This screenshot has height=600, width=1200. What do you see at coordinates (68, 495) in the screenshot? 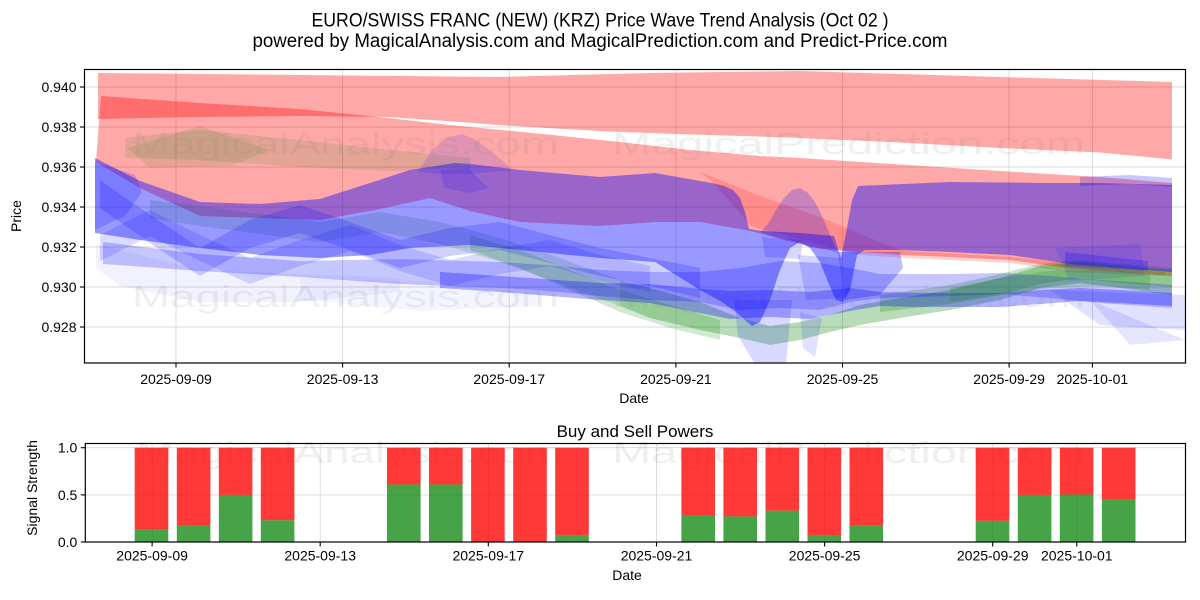
I see `svg-text: 0.5` at bounding box center [68, 495].